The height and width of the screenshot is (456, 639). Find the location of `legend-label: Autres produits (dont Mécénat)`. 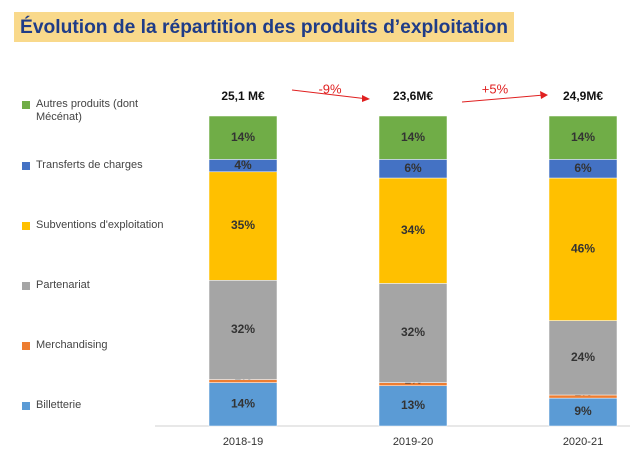

legend-label: Autres produits (dont Mécénat) is located at coordinates (87, 110).